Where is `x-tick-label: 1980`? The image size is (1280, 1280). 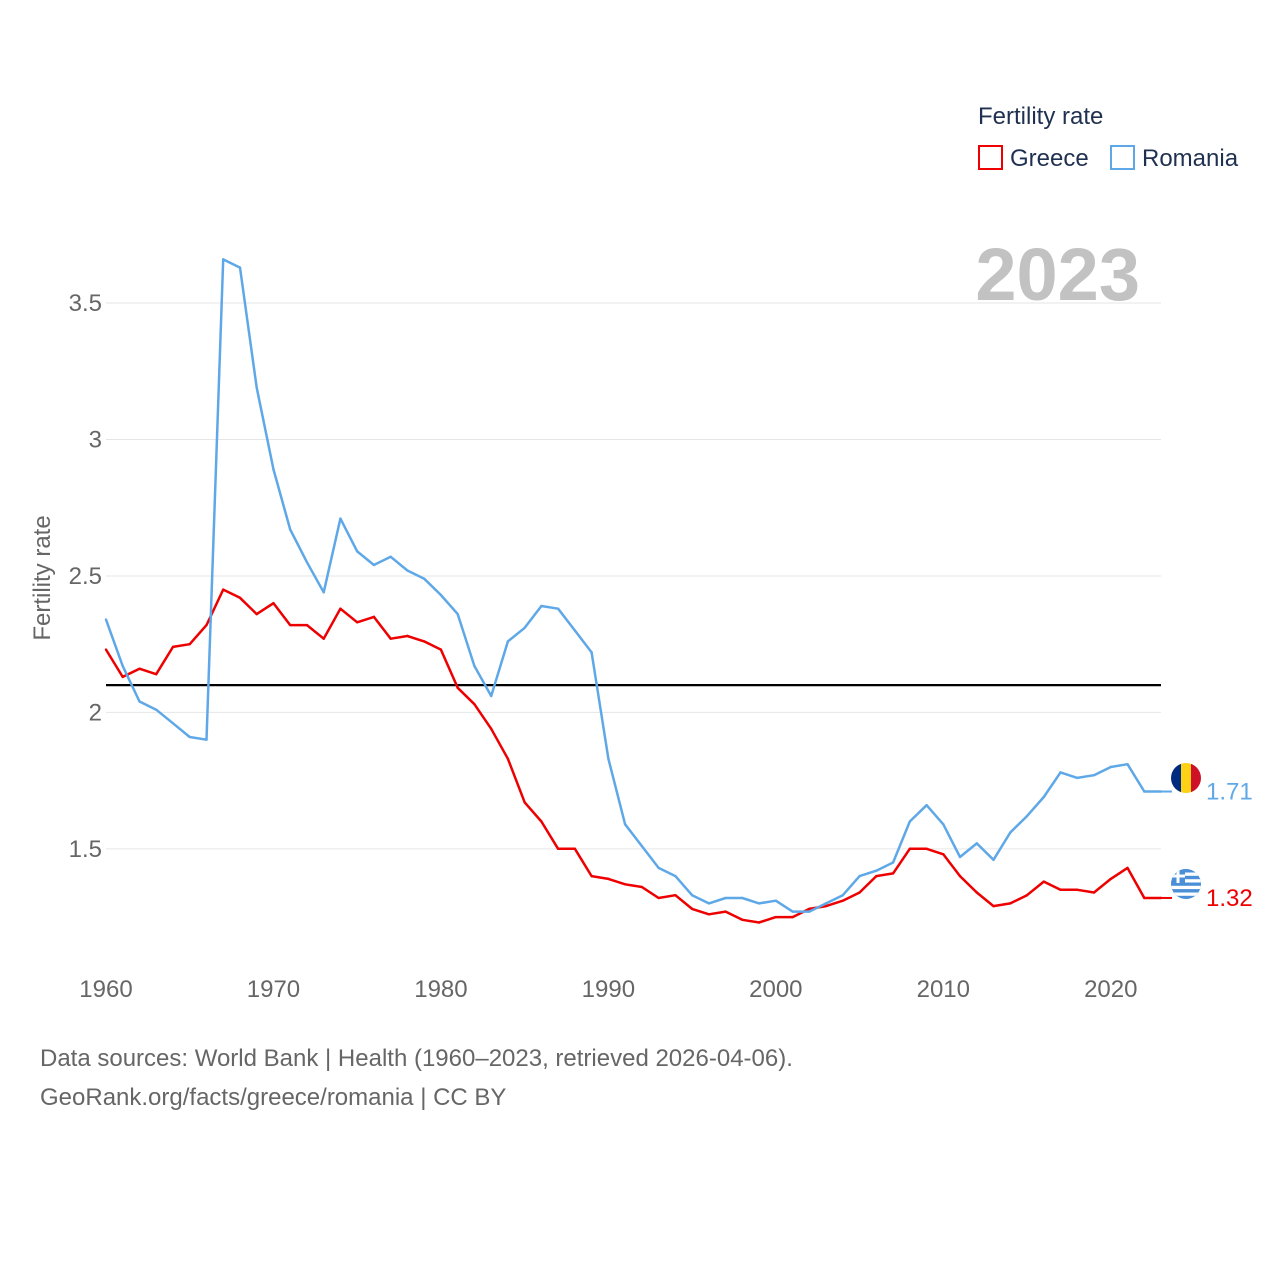
x-tick-label: 1980 is located at coordinates (440, 989).